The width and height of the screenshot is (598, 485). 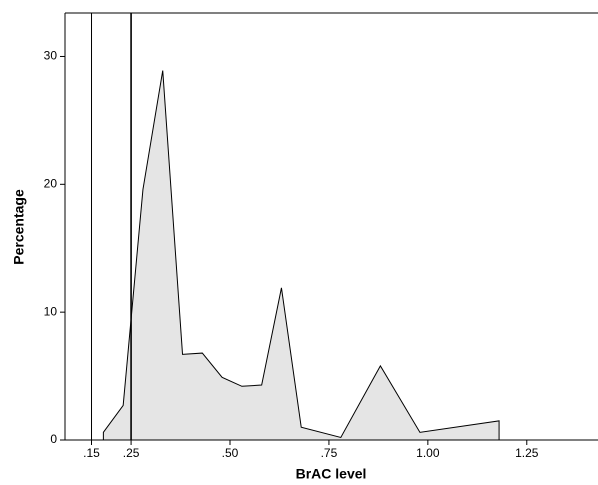 I want to click on x-tick-label: .15, so click(x=91, y=453).